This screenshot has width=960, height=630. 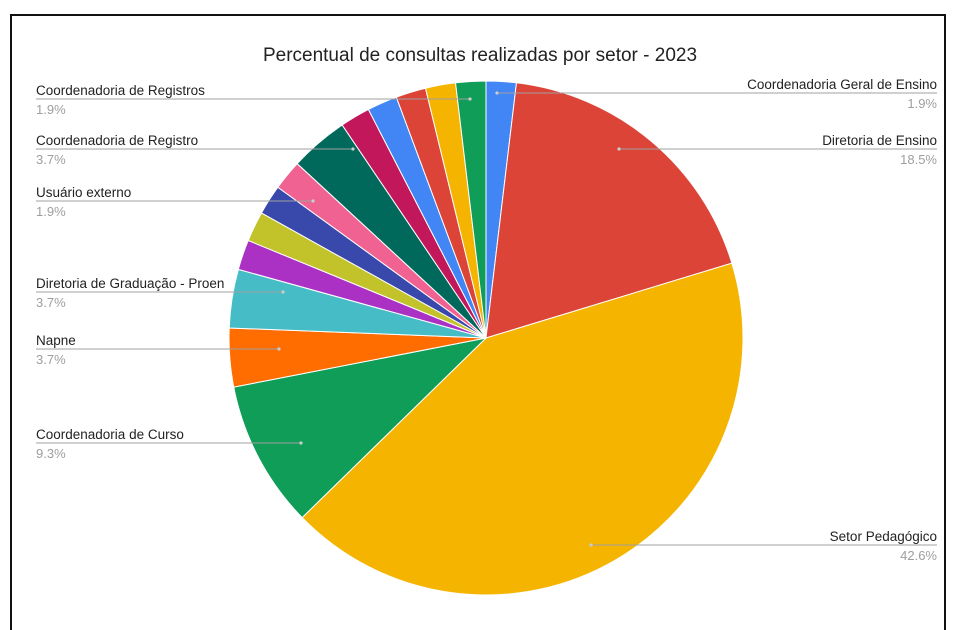 I want to click on slice-label-5: Diretoria de Graduação - Proen 3.7%, so click(x=160, y=293).